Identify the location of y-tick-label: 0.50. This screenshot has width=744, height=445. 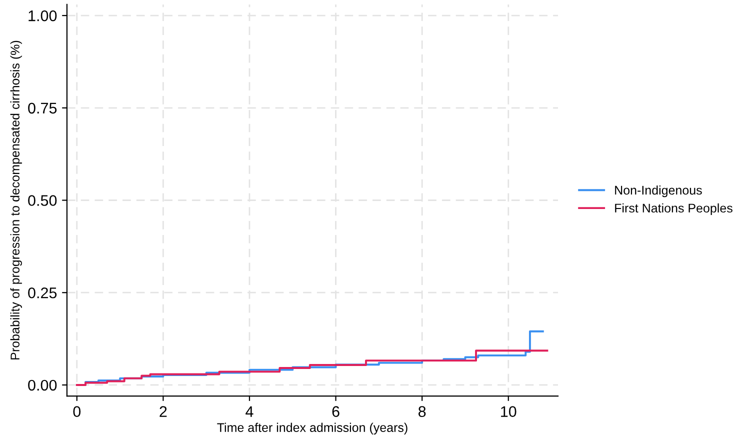
(42, 200).